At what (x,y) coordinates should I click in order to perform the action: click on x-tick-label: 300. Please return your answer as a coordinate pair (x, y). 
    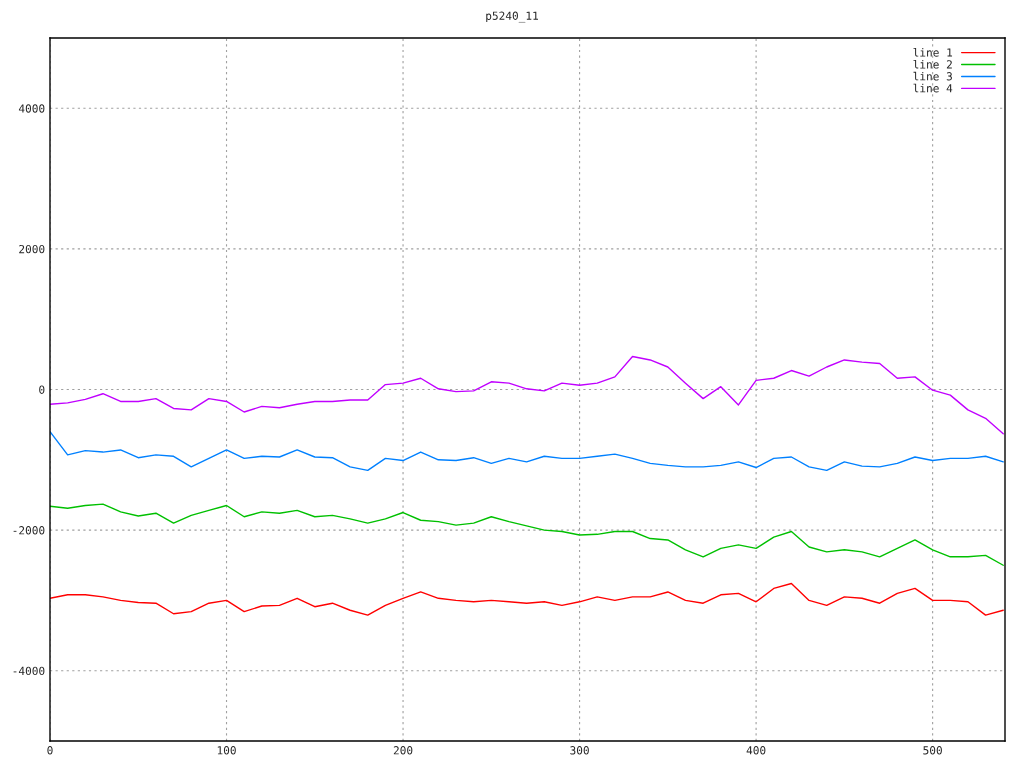
    Looking at the image, I should click on (579, 750).